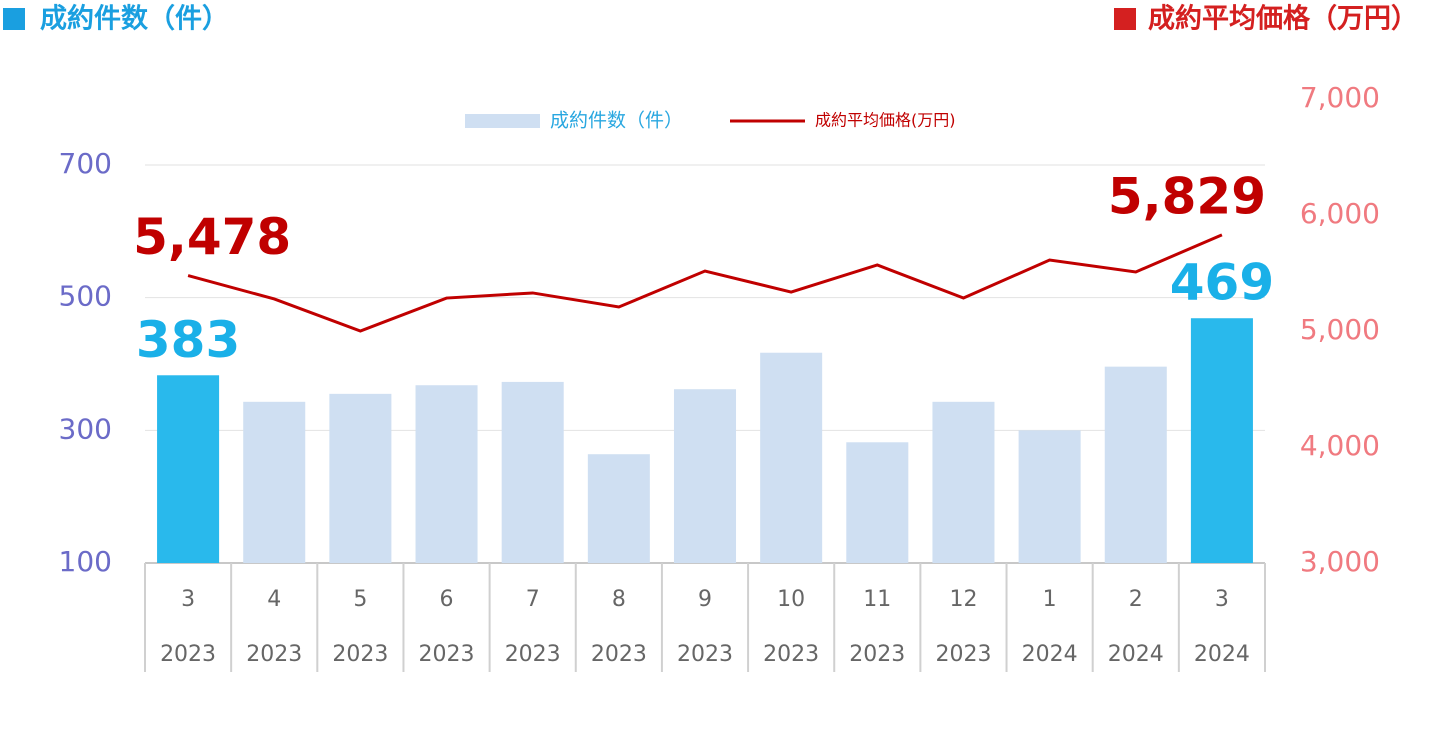 The width and height of the screenshot is (1440, 738). I want to click on x-tick-label: 4, so click(274, 599).